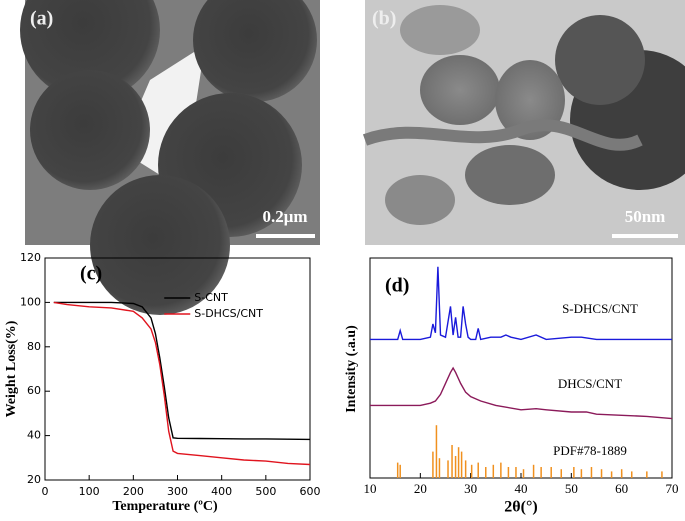 The height and width of the screenshot is (521, 685). I want to click on y-axis-title: Intensity (.a.u), so click(351, 369).